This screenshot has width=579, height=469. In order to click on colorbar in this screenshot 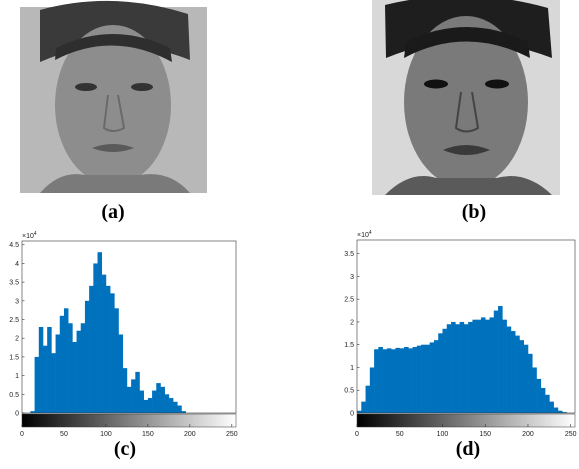, I will do `click(466, 420)`.